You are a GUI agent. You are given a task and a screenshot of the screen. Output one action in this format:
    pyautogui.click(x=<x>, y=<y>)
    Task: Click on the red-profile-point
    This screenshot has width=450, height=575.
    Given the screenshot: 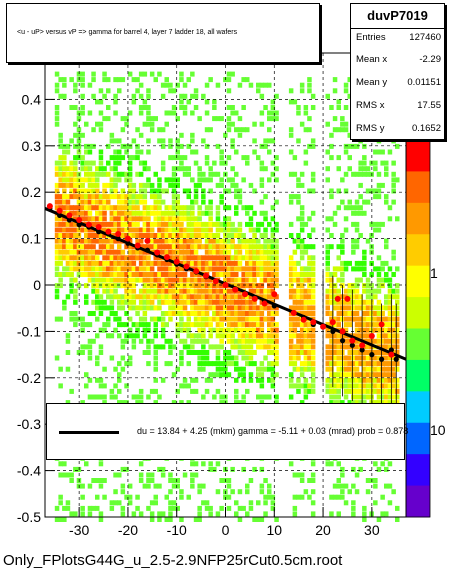 What is the action you would take?
    pyautogui.click(x=303, y=319)
    